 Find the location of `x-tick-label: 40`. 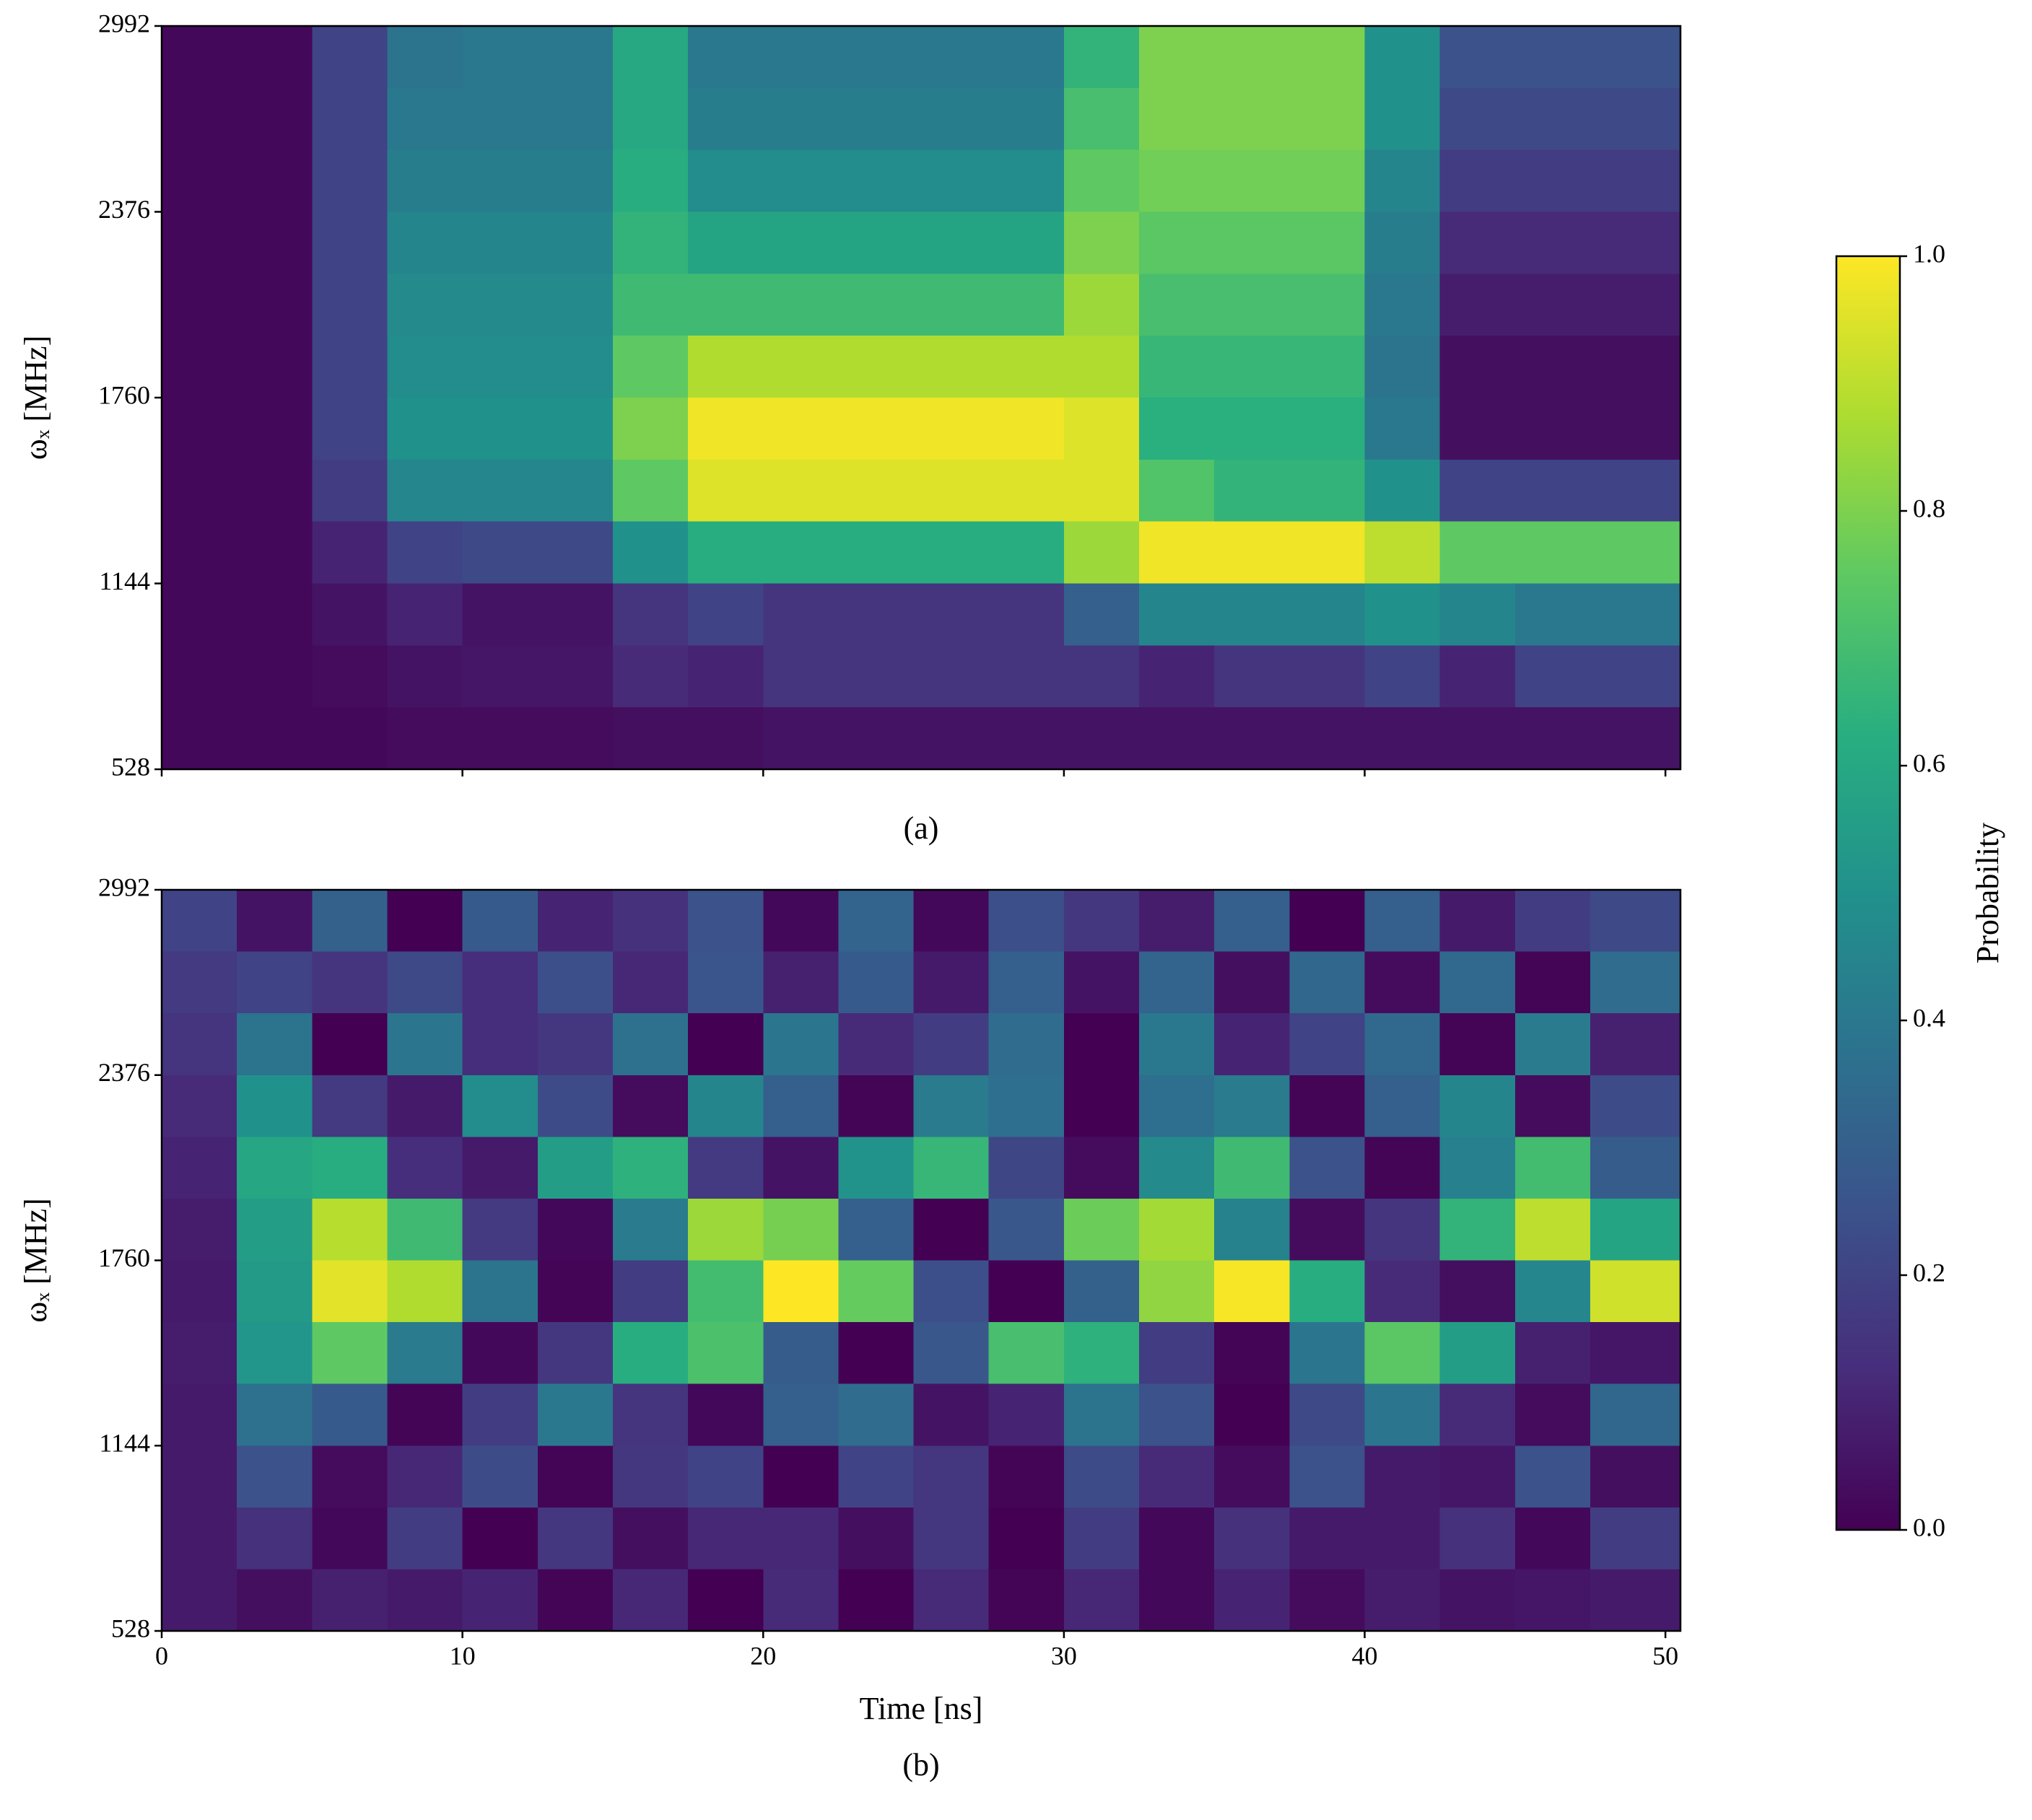

x-tick-label: 40 is located at coordinates (1365, 1655).